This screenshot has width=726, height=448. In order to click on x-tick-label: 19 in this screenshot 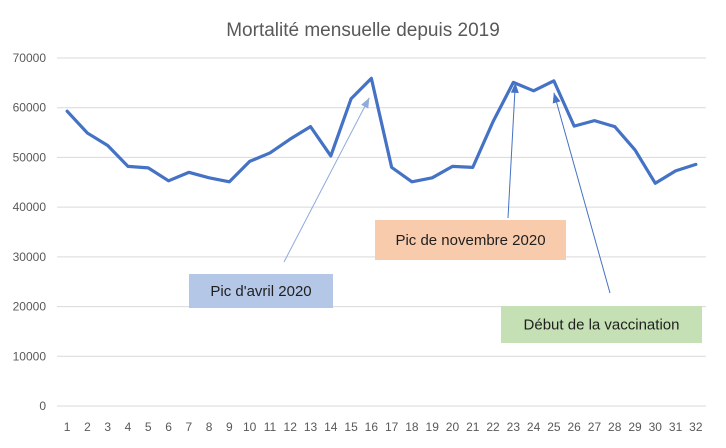, I will do `click(433, 427)`.